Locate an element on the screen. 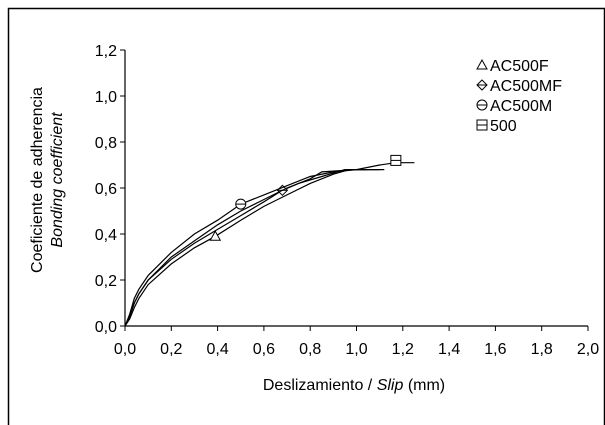  x-tick-label: 0,4 is located at coordinates (217, 349).